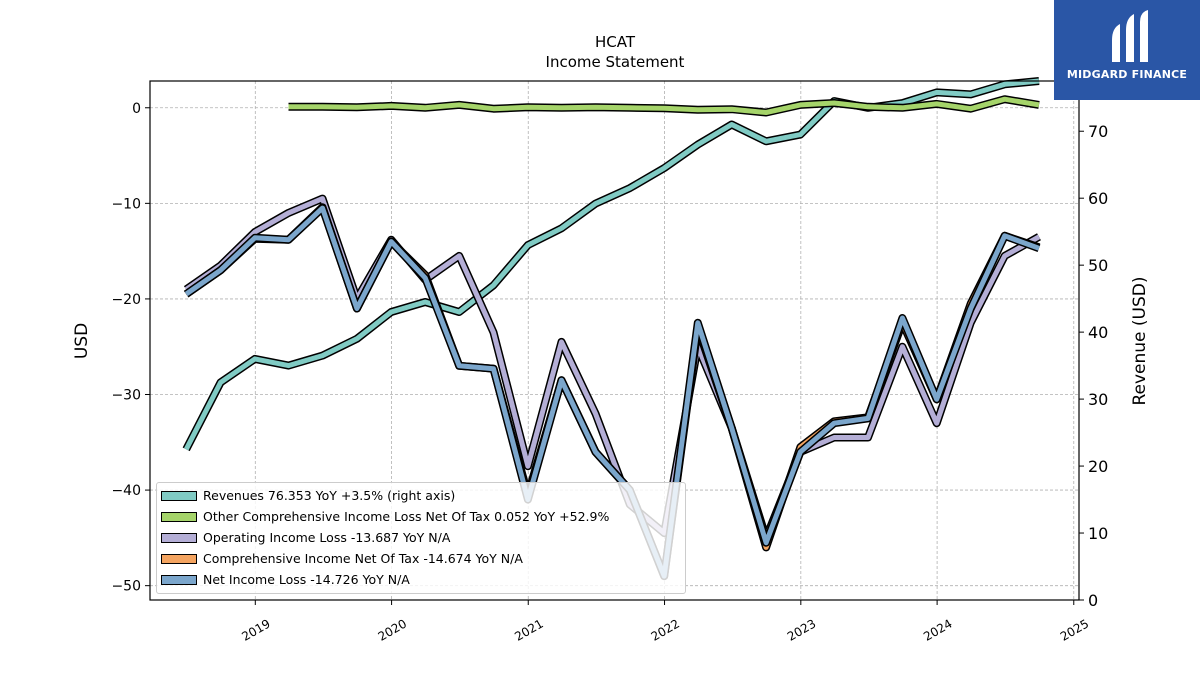  What do you see at coordinates (255, 629) in the screenshot?
I see `x-tick-label: 2019` at bounding box center [255, 629].